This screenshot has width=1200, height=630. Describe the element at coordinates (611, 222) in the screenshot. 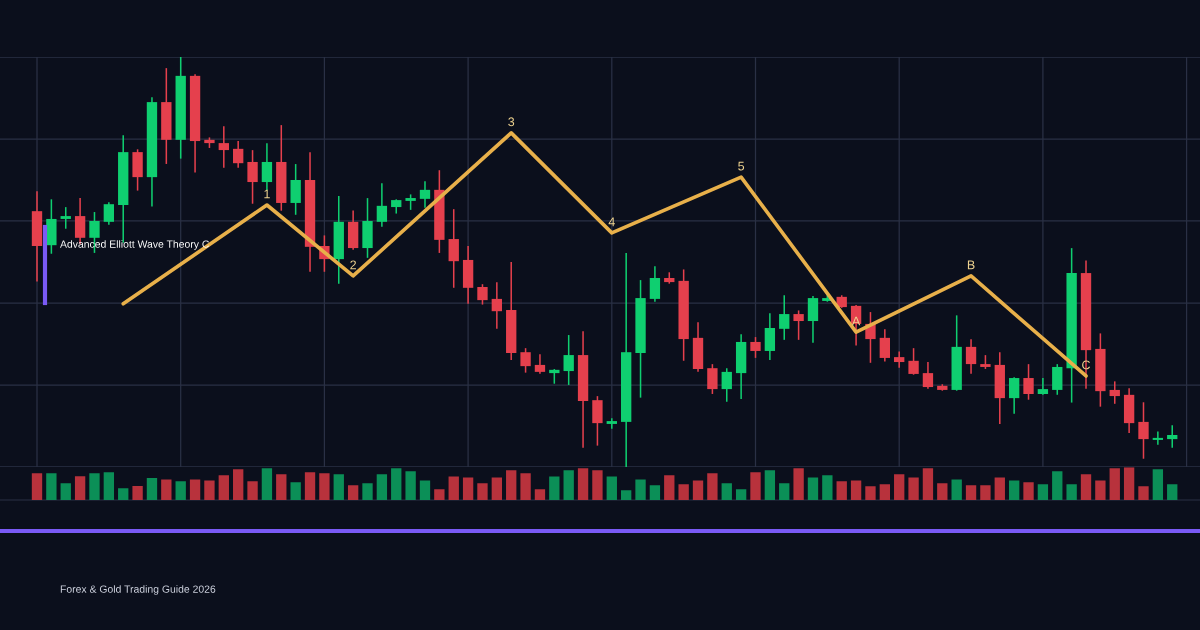

I see `annotation: 4` at that location.